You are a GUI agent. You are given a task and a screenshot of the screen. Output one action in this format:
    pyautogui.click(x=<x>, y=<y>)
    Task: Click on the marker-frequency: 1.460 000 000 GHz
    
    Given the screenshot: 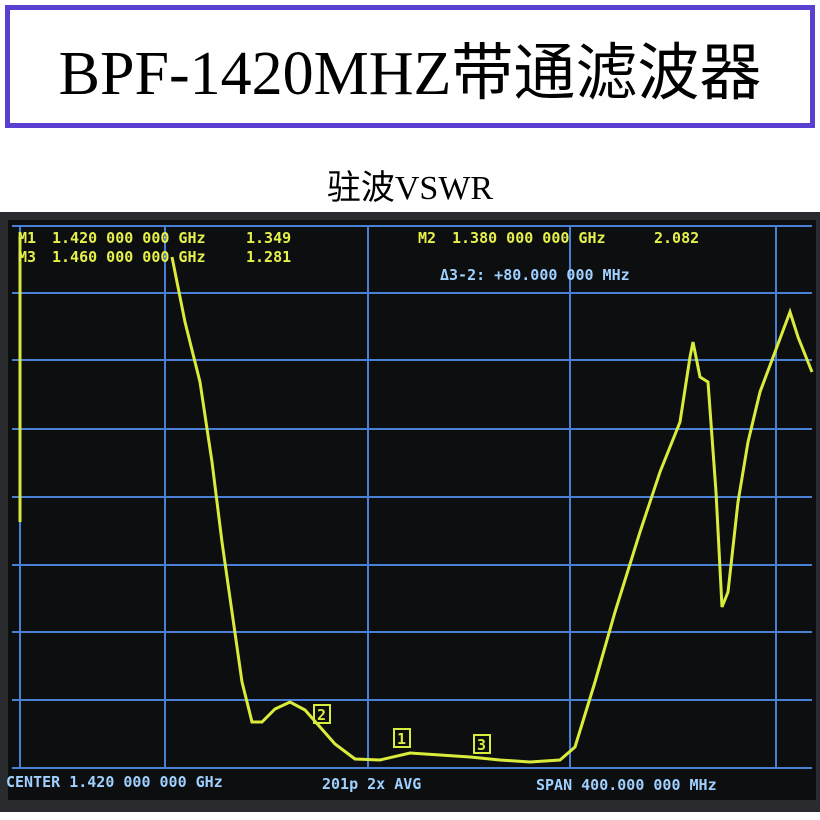 What is the action you would take?
    pyautogui.click(x=129, y=257)
    